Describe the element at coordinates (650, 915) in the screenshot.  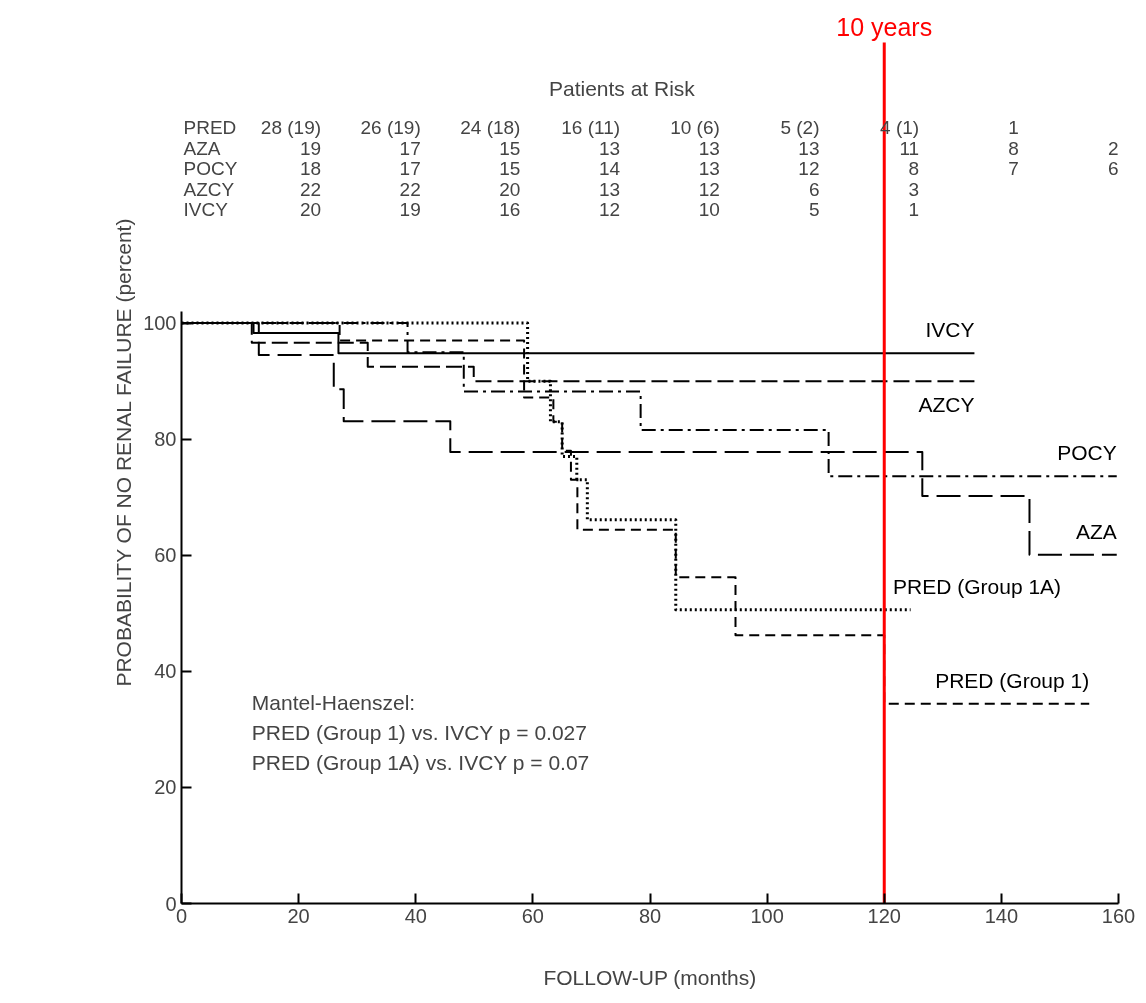
I see `x-tick-label: 80` at that location.